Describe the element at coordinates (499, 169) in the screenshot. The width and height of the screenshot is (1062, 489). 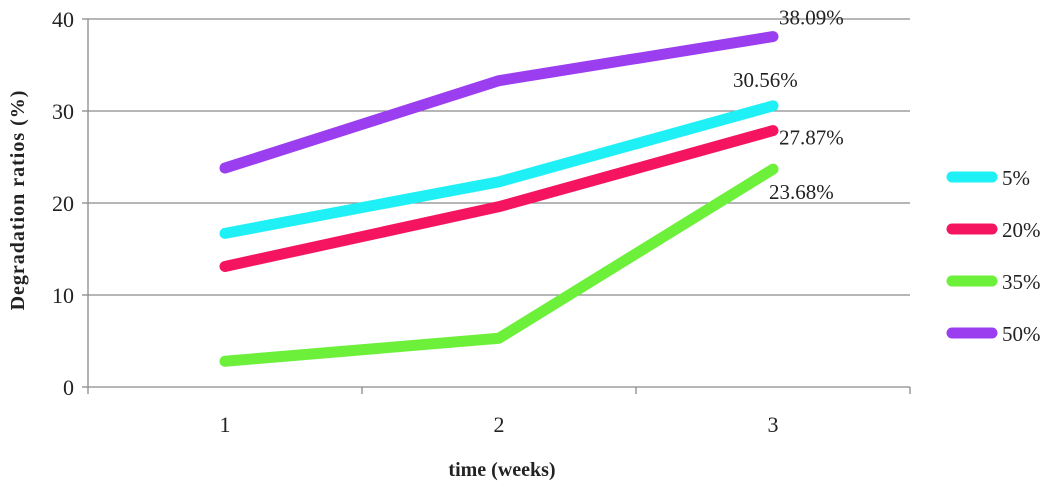
I see `series-line` at that location.